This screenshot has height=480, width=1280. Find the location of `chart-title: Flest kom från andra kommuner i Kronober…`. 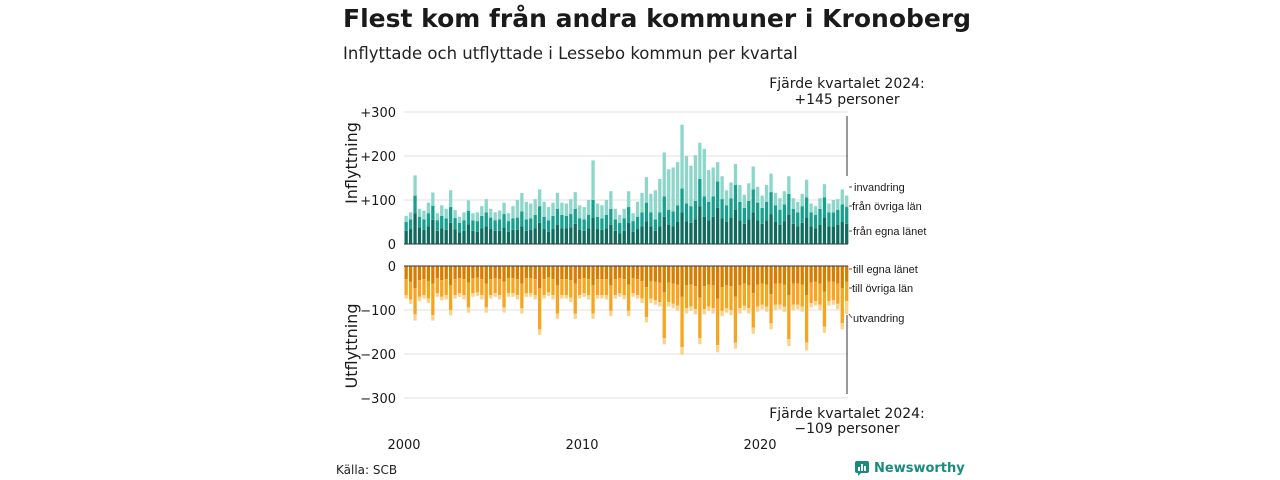

chart-title: Flest kom från andra kommuner i Kronober… is located at coordinates (657, 18).